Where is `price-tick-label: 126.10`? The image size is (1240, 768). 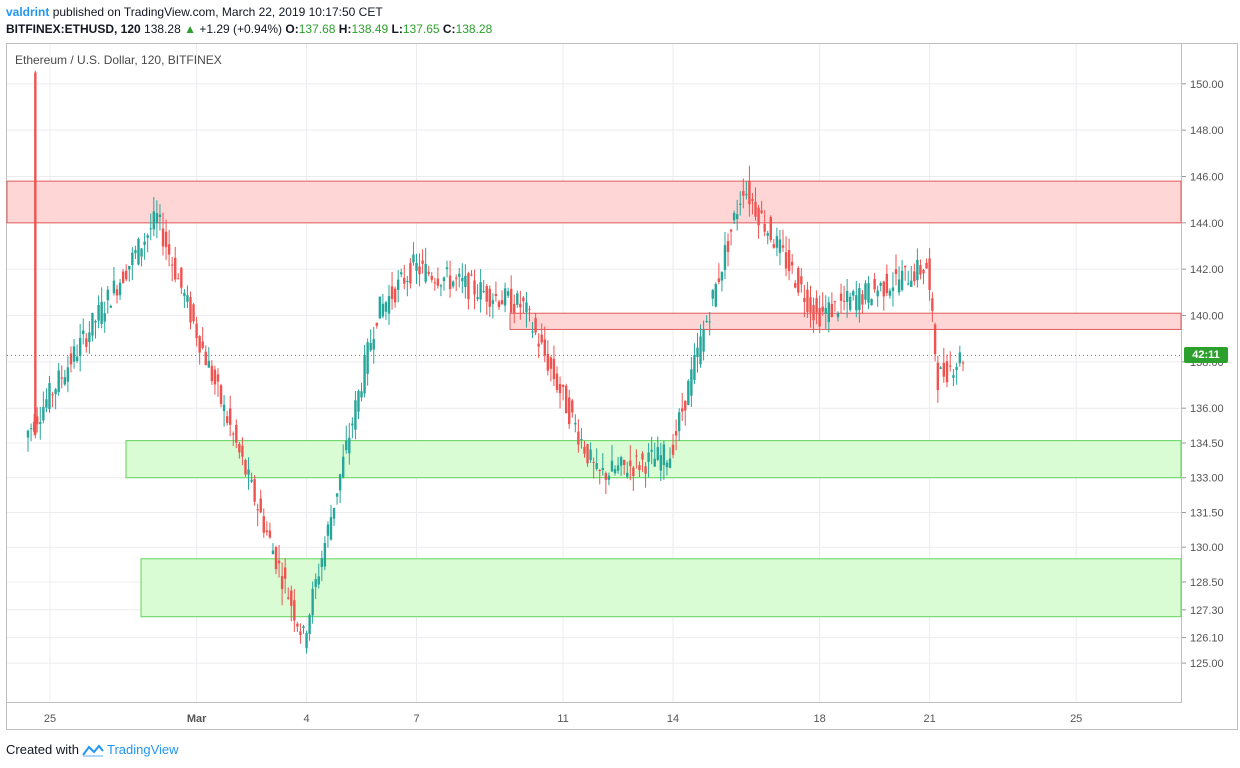
price-tick-label: 126.10 is located at coordinates (1207, 639).